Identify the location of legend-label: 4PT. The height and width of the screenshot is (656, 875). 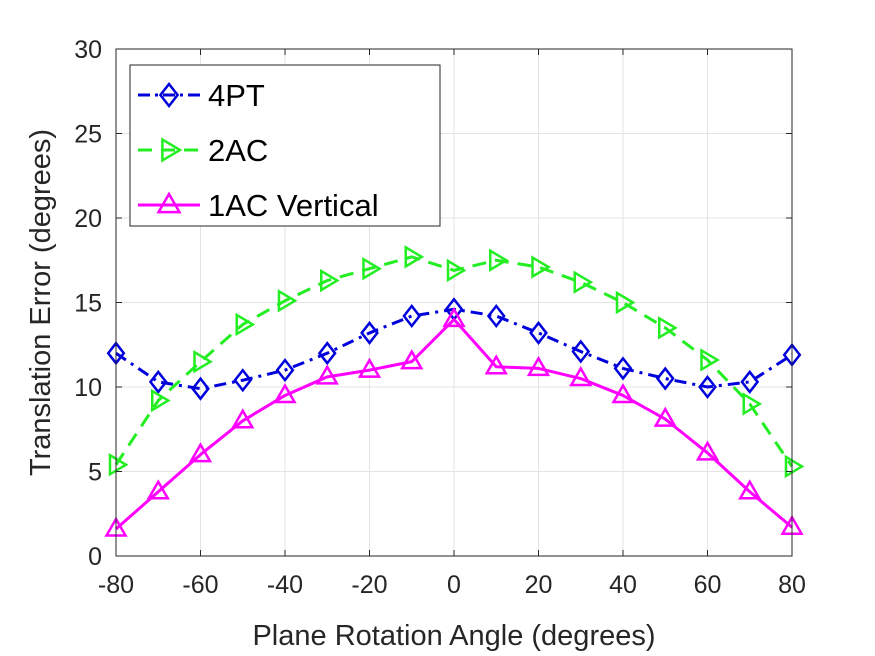
(236, 95).